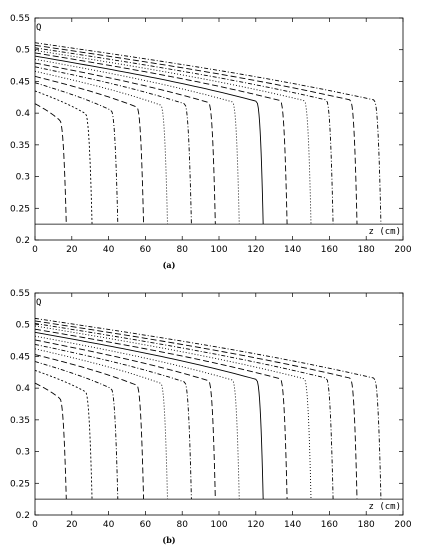 Image resolution: width=421 pixels, height=550 pixels. Describe the element at coordinates (168, 540) in the screenshot. I see `panel-label: (b)` at that location.